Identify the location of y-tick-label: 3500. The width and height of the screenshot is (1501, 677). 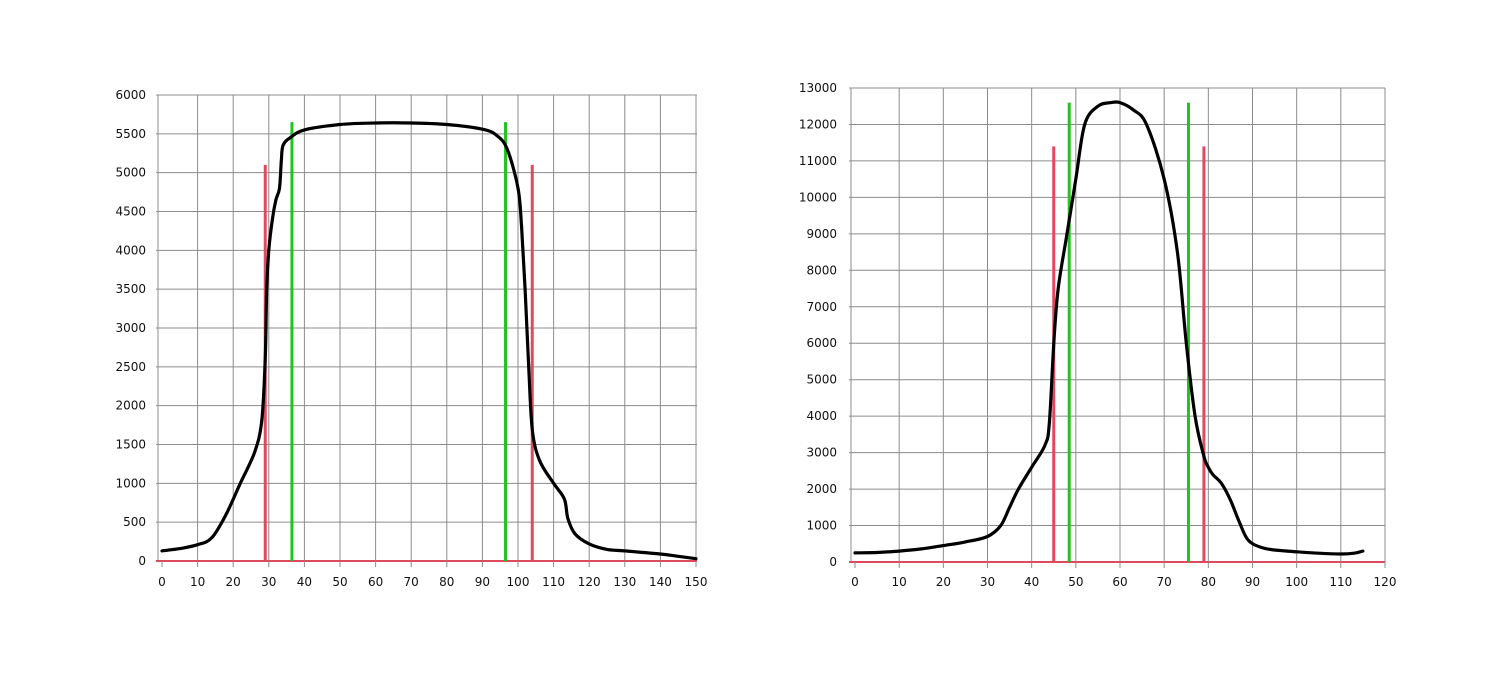
(130, 289).